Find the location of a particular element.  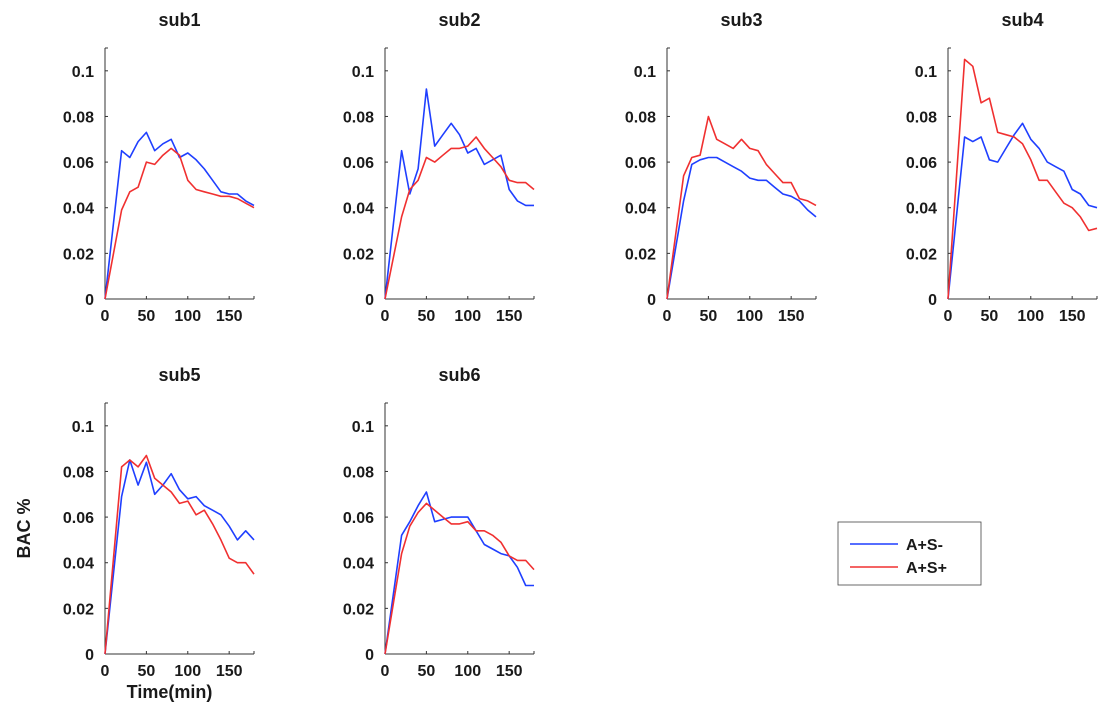

x-axis-label: Time(min) is located at coordinates (170, 692).